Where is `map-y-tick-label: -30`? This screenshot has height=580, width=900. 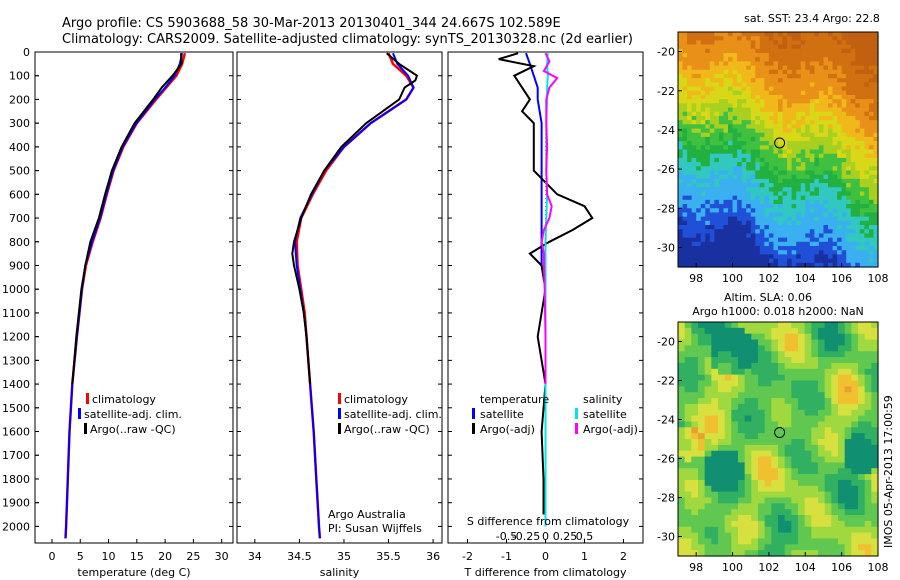 map-y-tick-label: -30 is located at coordinates (666, 247).